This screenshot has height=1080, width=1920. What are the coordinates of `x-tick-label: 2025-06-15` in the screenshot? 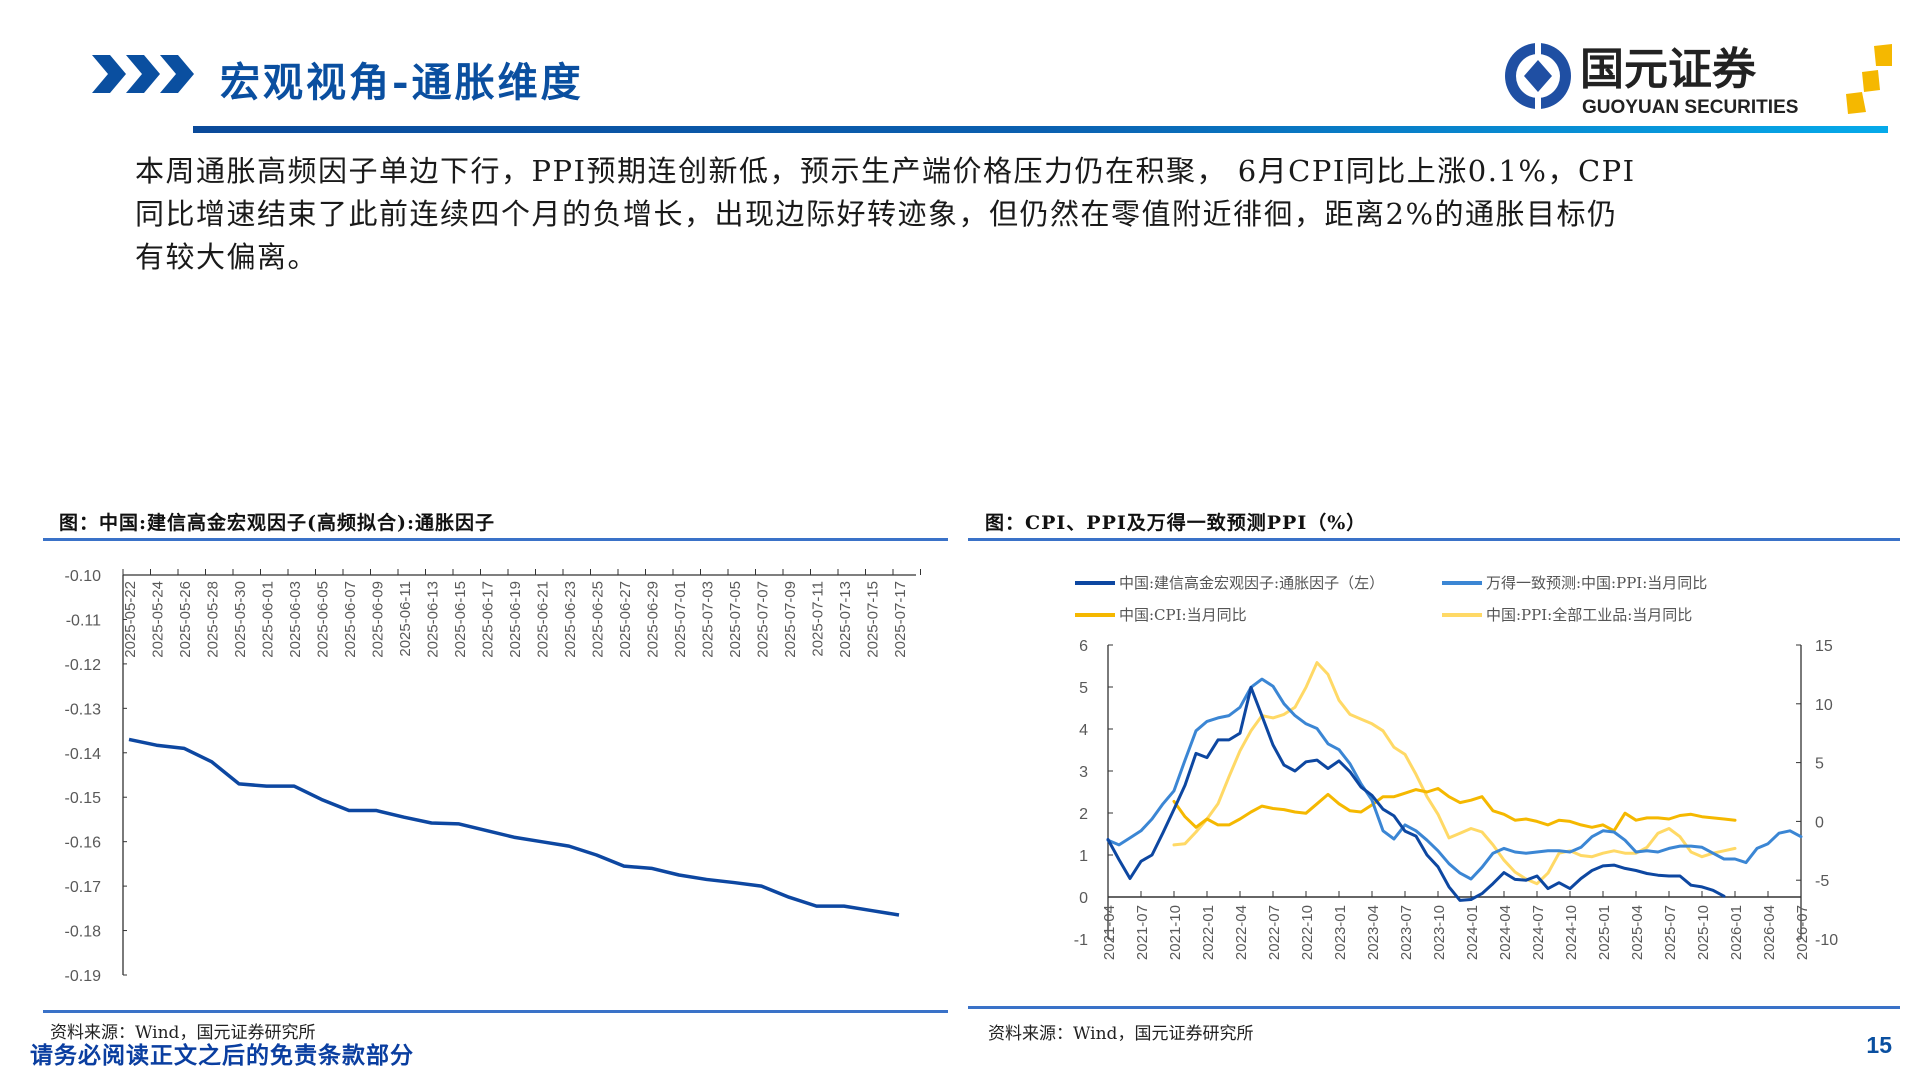 It's located at (460, 619).